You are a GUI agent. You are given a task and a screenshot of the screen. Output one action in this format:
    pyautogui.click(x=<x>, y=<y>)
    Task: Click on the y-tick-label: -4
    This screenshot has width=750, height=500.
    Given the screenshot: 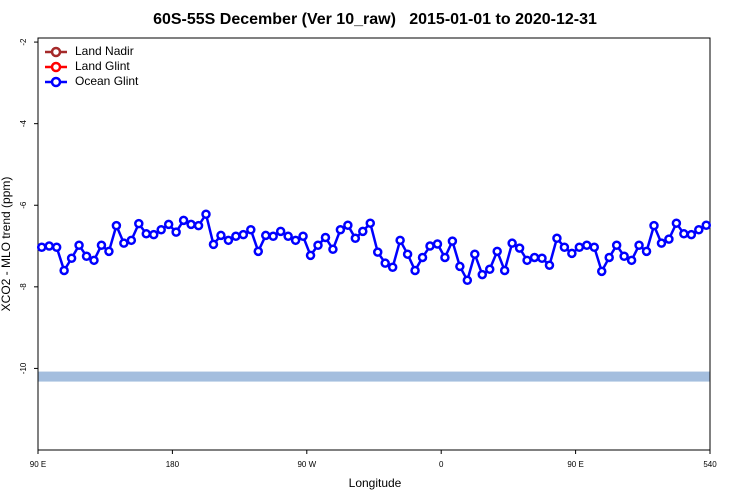 What is the action you would take?
    pyautogui.click(x=23, y=124)
    